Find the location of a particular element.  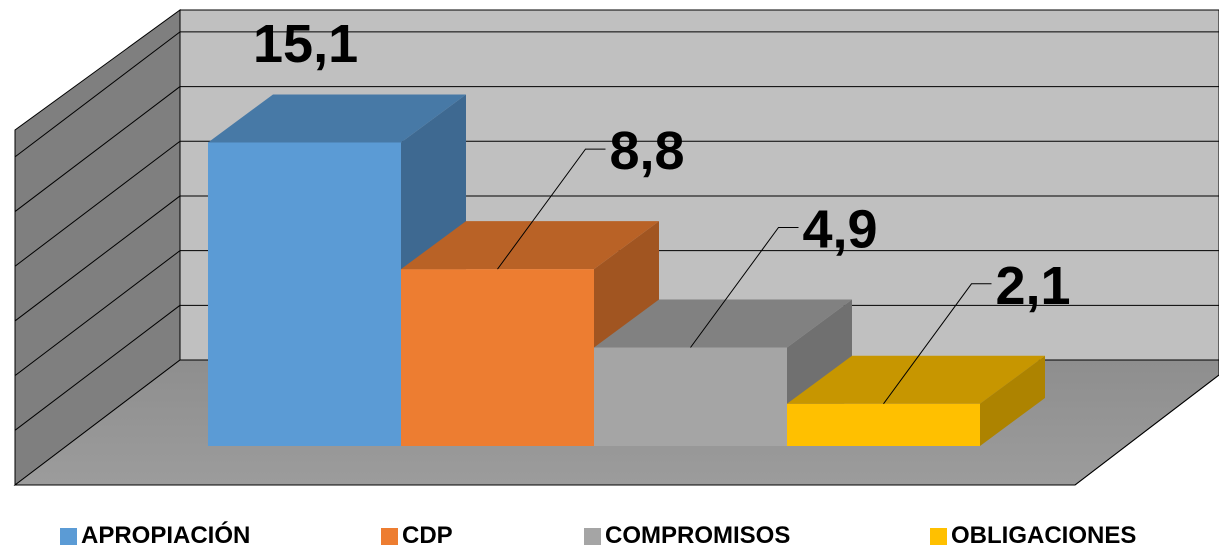

legend: APROPIACIÓN CDP COMPROMISOS OBLIGACIONES is located at coordinates (609, 539).